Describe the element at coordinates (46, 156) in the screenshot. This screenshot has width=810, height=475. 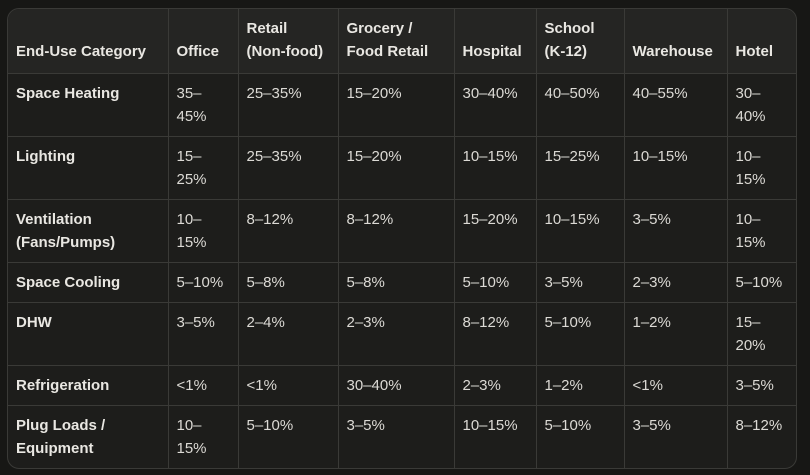
I see `row-category-label: Lighting` at that location.